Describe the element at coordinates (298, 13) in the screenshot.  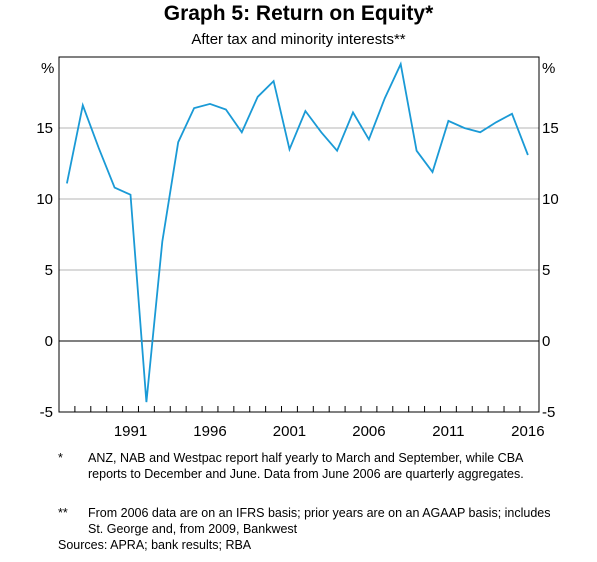
I see `chart-title: Graph 5: Return on Equity*` at that location.